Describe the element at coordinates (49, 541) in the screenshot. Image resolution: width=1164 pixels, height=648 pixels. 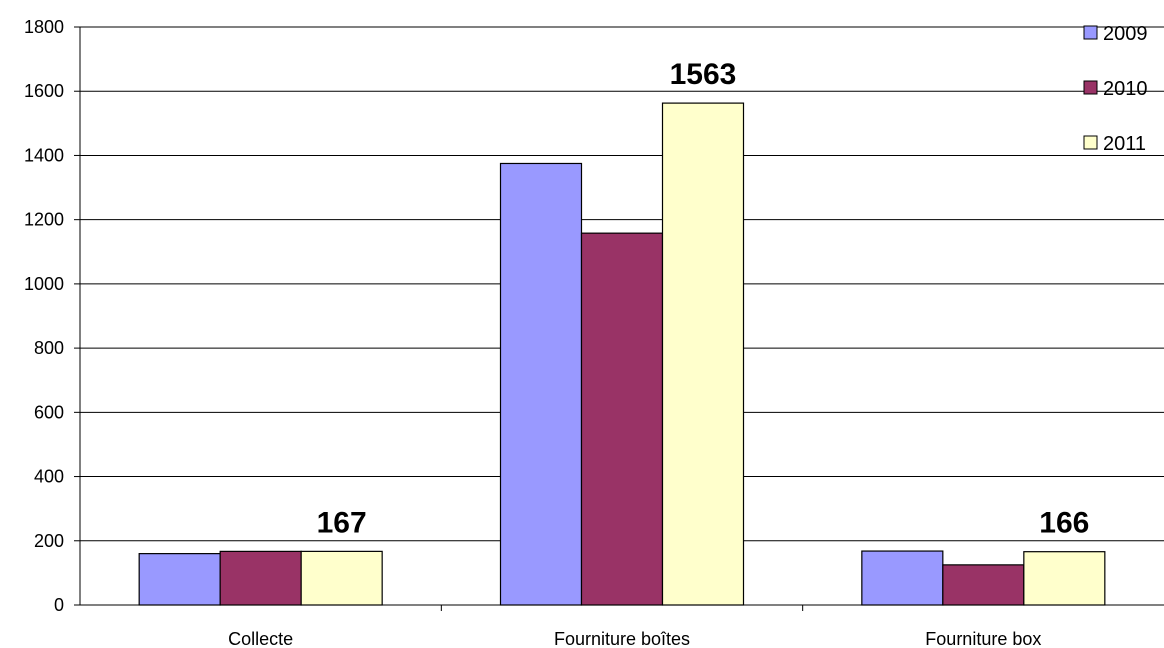
I see `y-tick-label: 200` at that location.